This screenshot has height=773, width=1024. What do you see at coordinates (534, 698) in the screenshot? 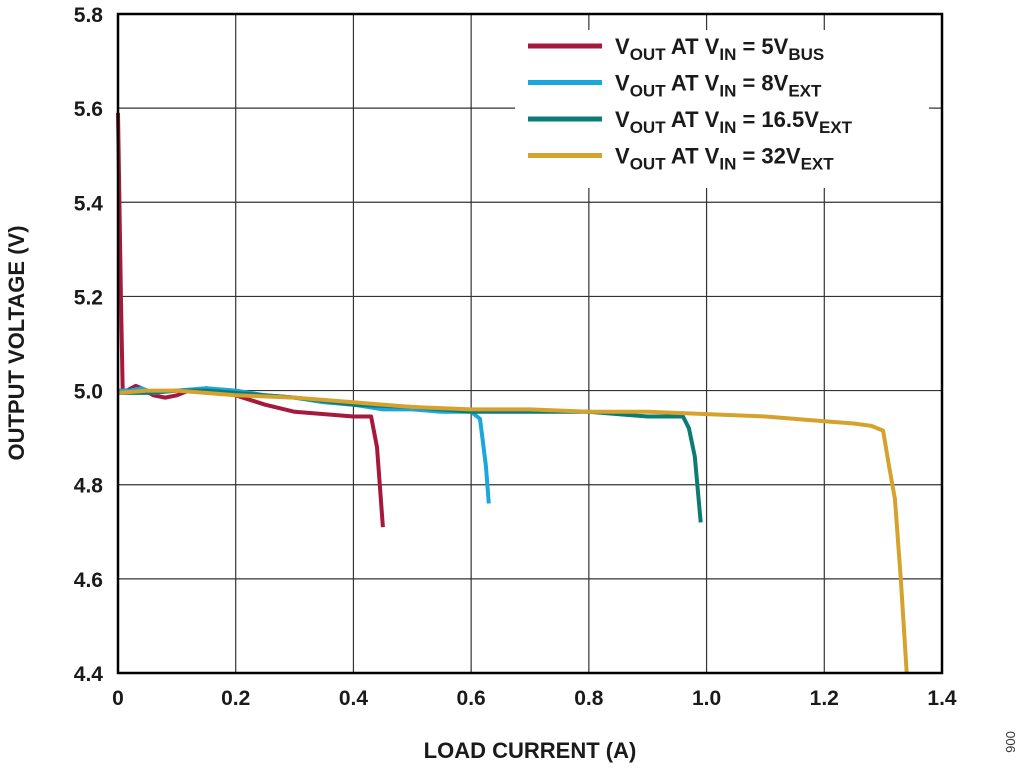
I see `x-tick-labels: 0 0.2 0.4 0.6 0.8 1.0 1.2 1.4` at bounding box center [534, 698].